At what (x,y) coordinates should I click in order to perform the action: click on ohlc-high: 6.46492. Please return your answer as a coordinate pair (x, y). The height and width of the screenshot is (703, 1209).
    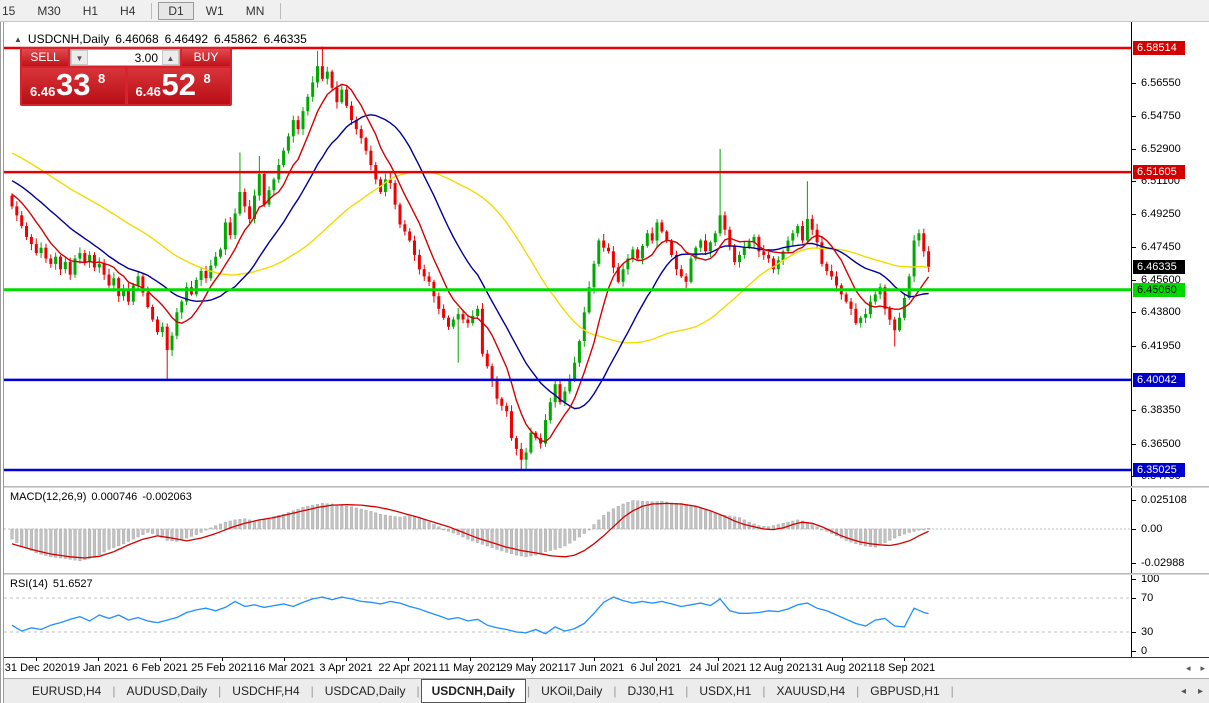
    Looking at the image, I should click on (186, 39).